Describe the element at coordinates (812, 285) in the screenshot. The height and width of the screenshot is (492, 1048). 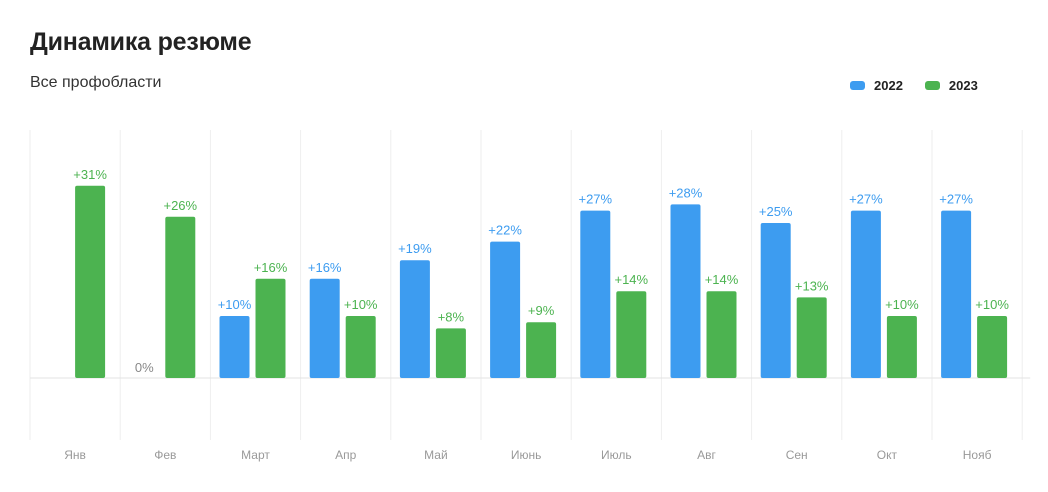
I see `data-label-2023: +13%` at that location.